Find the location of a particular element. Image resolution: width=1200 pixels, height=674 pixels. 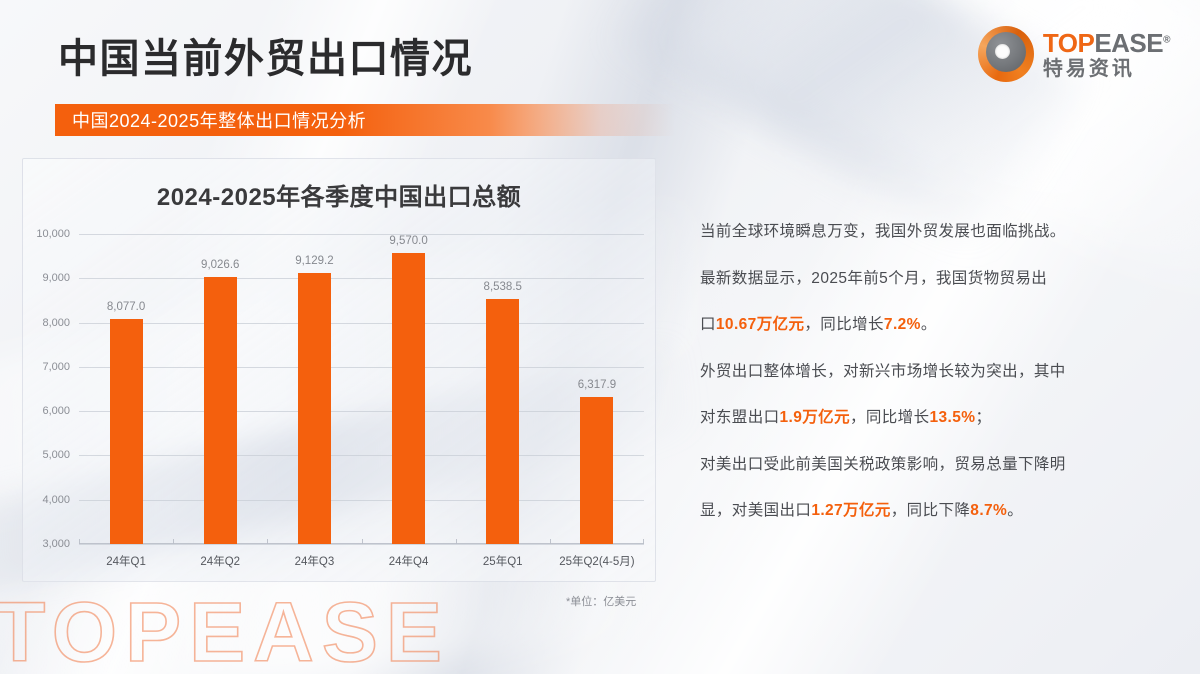

x-axis-tick-label: 24年Q3 is located at coordinates (314, 562).